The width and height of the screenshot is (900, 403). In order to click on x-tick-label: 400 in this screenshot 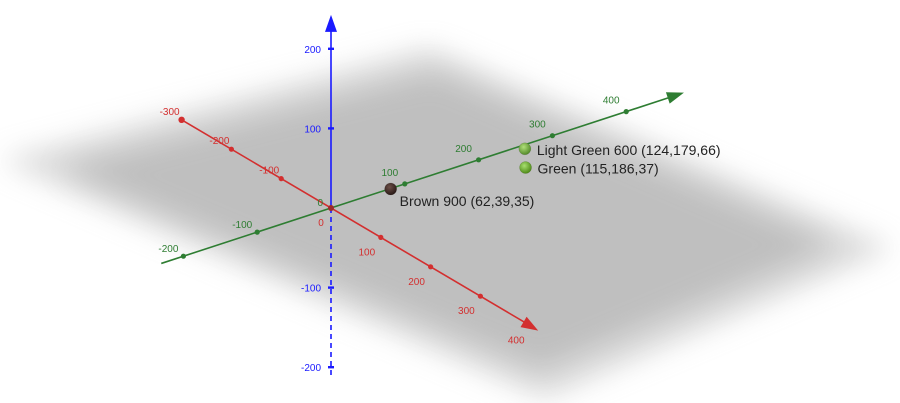, I will do `click(516, 341)`.